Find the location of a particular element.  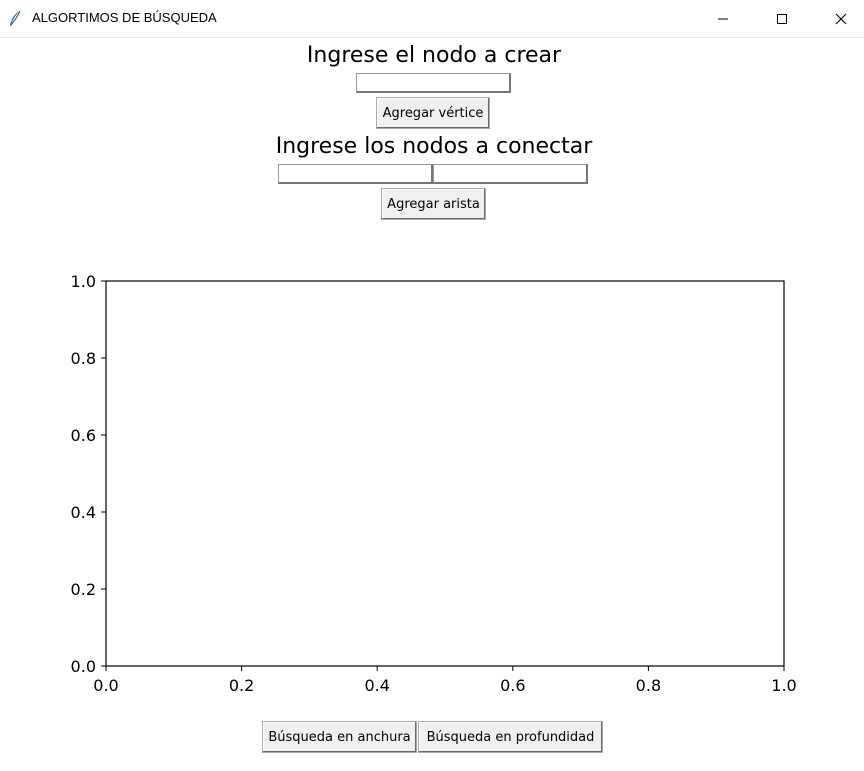

target-node-input is located at coordinates (510, 174).